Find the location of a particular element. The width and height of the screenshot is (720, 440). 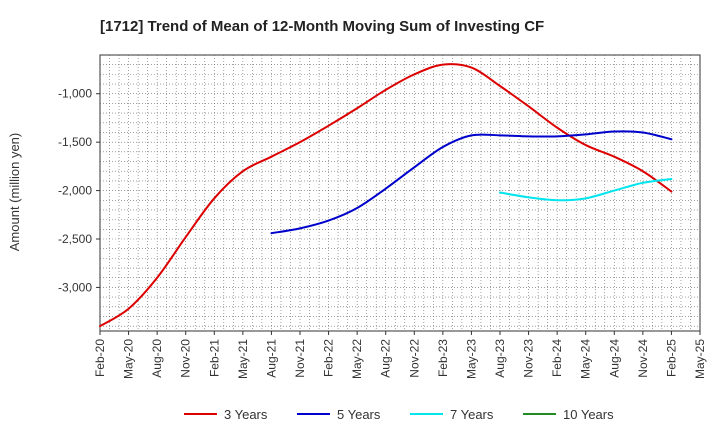

legend-label: 10 Years is located at coordinates (588, 414).